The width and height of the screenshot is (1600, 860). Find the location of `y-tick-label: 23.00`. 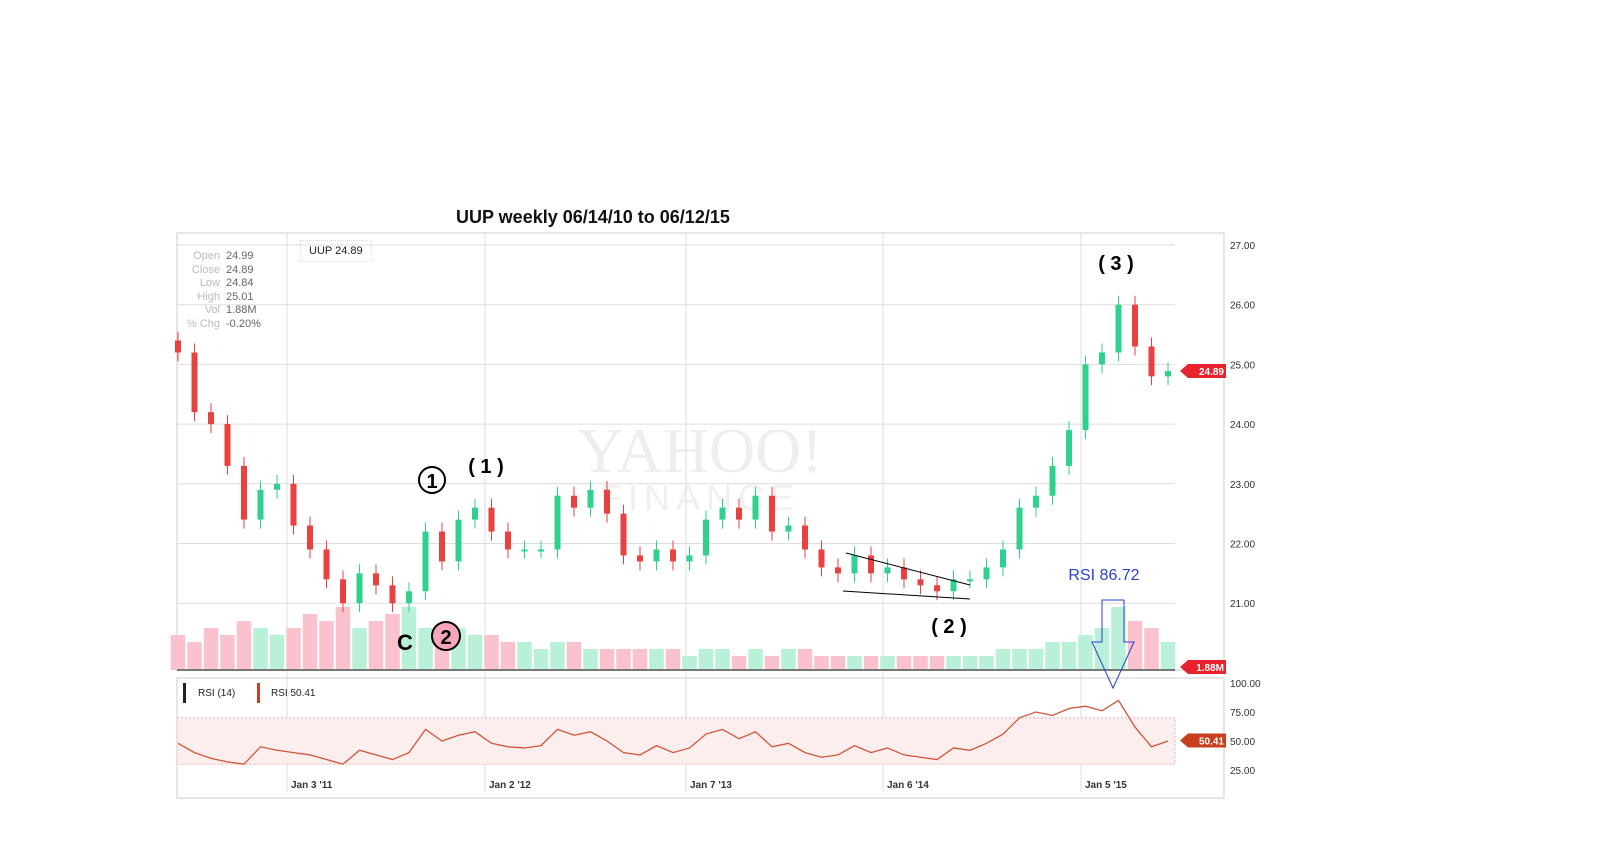

y-tick-label: 23.00 is located at coordinates (1242, 485).